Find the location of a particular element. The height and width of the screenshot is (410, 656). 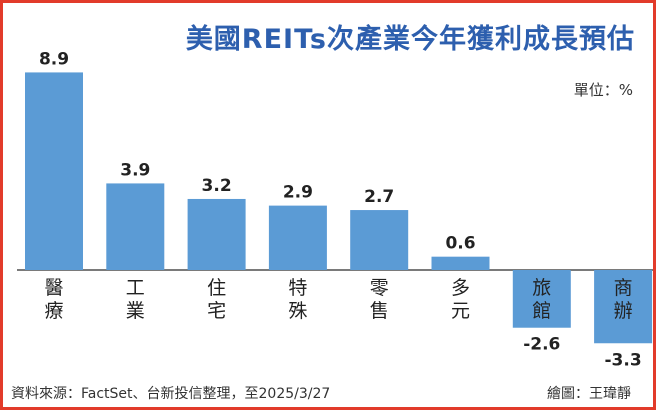

value-label-3: 2.9 is located at coordinates (298, 193).